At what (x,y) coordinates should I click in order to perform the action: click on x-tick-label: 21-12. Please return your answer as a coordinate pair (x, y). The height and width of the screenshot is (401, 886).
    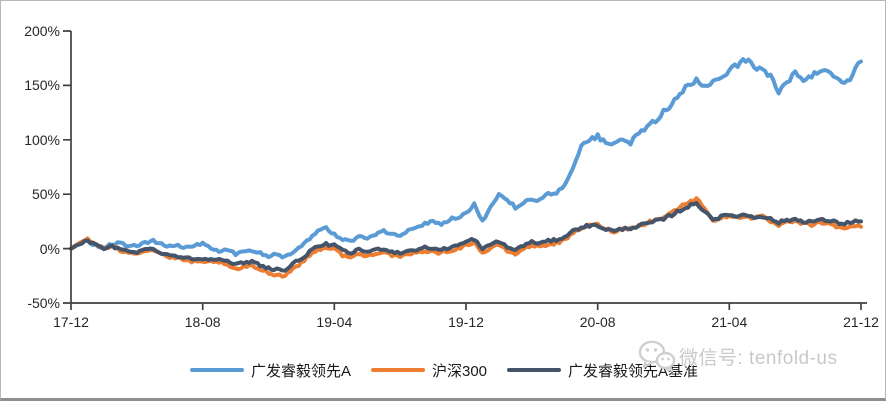
    Looking at the image, I should click on (861, 322).